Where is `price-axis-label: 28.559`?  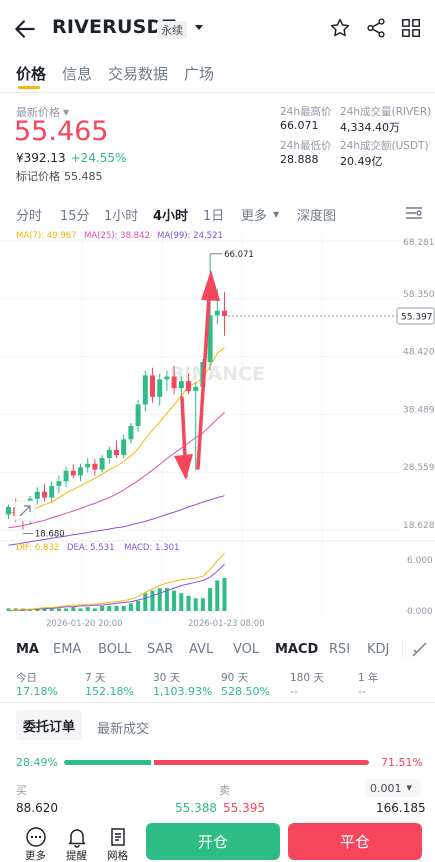
price-axis-label: 28.559 is located at coordinates (419, 468).